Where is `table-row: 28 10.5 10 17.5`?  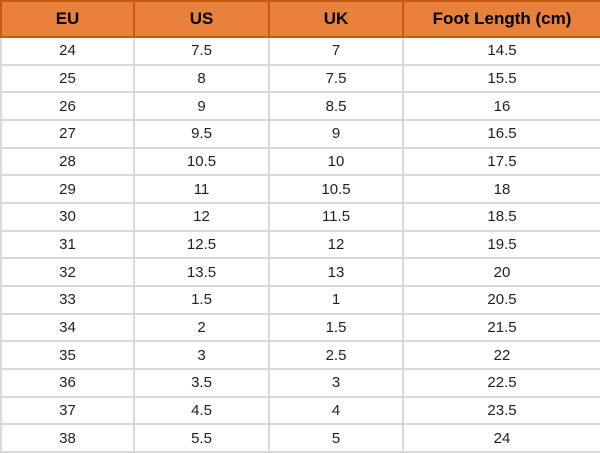
table-row: 28 10.5 10 17.5 is located at coordinates (300, 161).